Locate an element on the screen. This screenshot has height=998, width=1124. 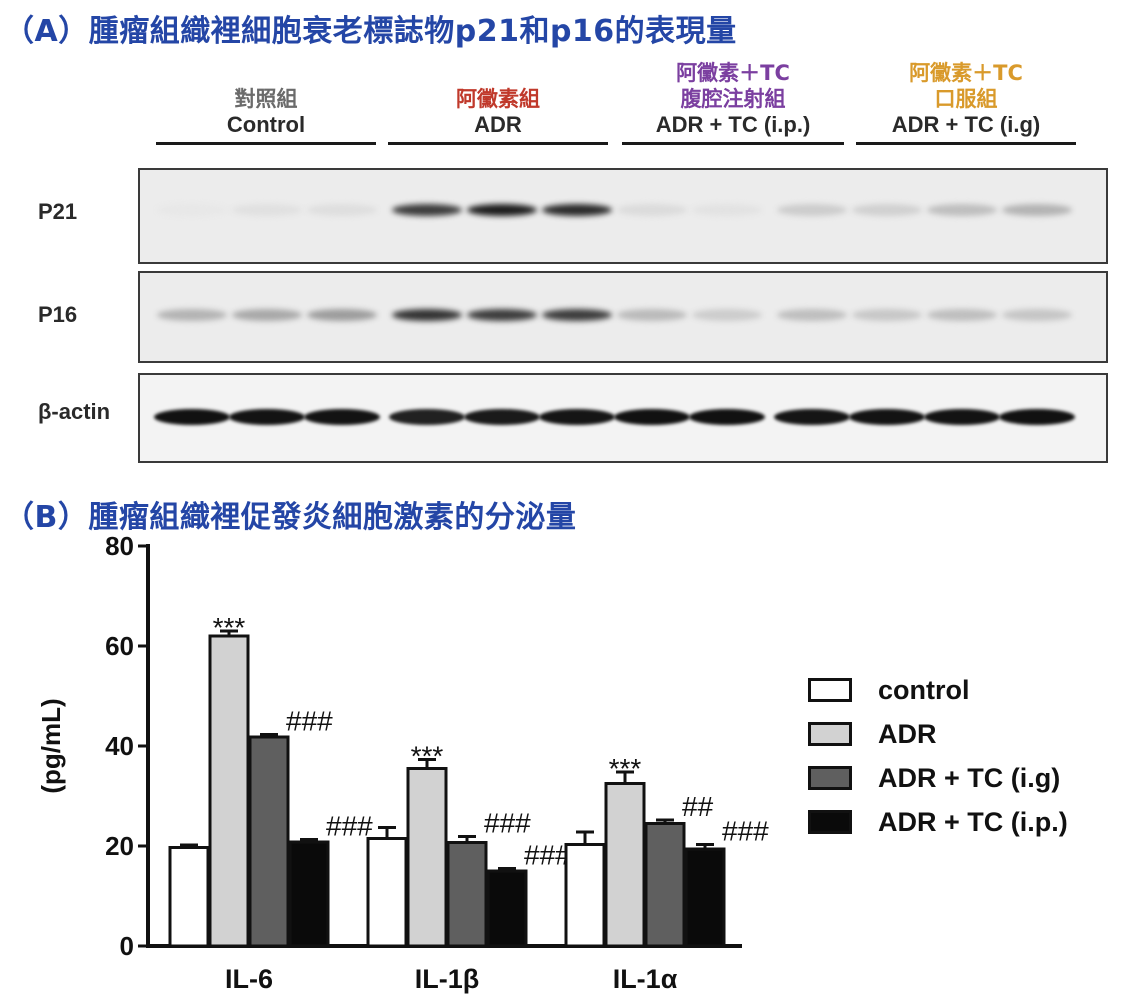
y-tick-label: 80 is located at coordinates (119, 546).